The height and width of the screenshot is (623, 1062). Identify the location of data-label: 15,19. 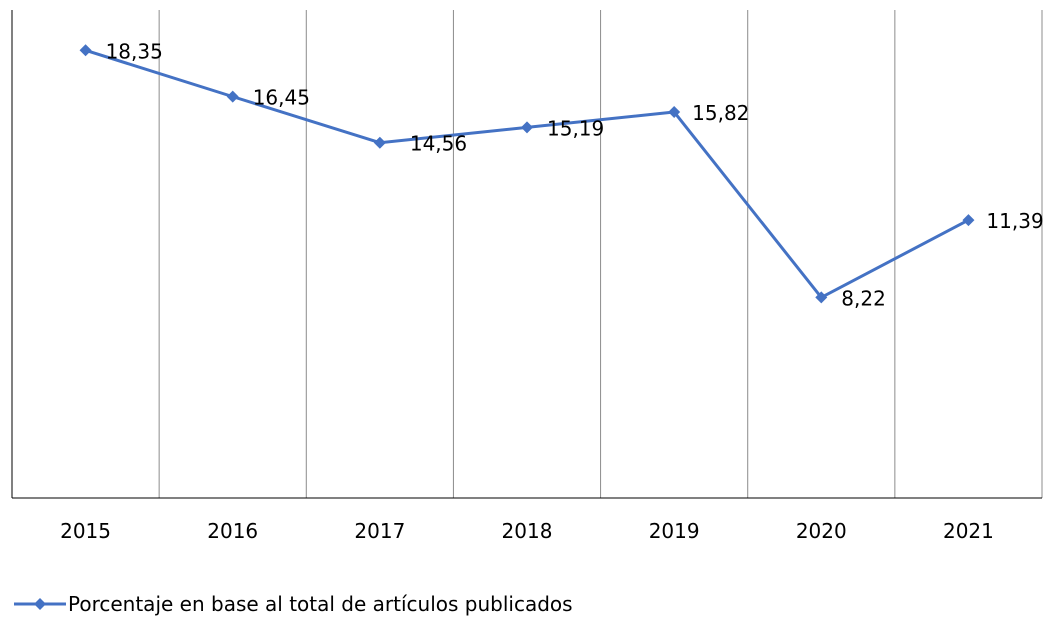
(575, 128).